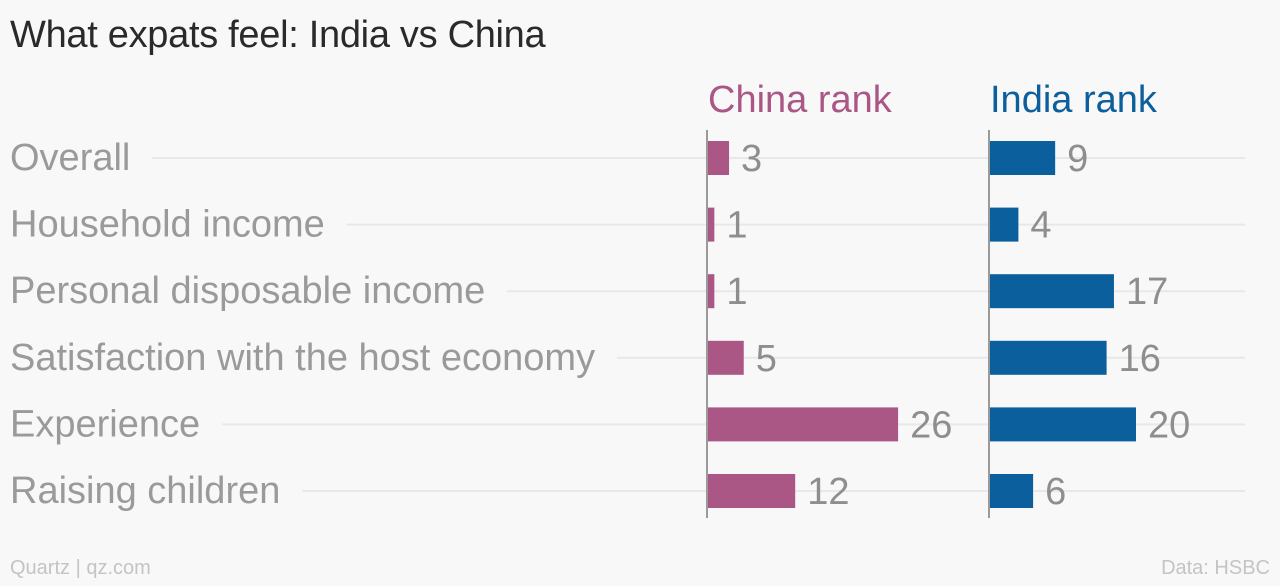 The height and width of the screenshot is (586, 1280). What do you see at coordinates (105, 424) in the screenshot?
I see `category-label: Experience` at bounding box center [105, 424].